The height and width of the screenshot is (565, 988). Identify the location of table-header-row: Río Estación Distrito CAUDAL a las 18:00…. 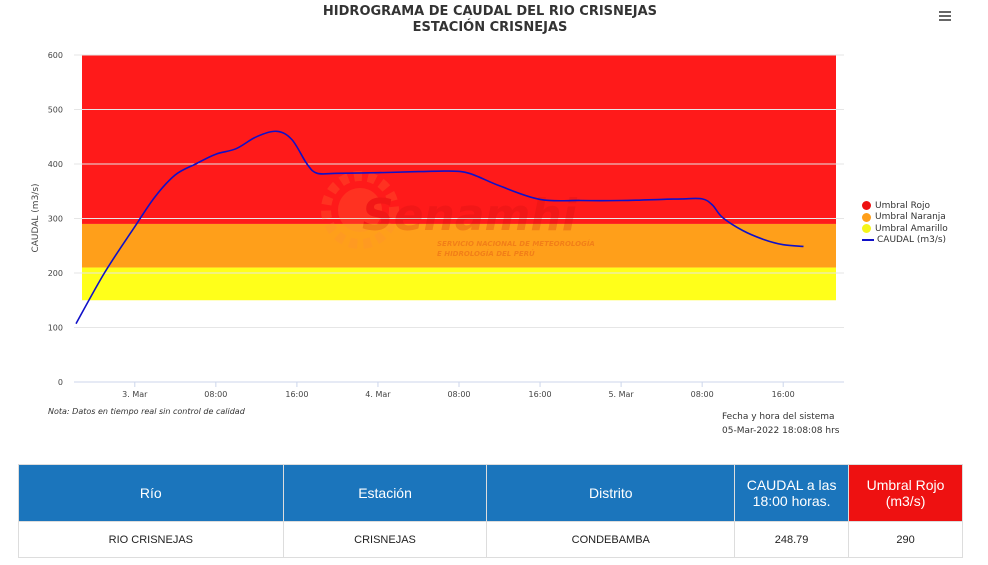
(490, 493).